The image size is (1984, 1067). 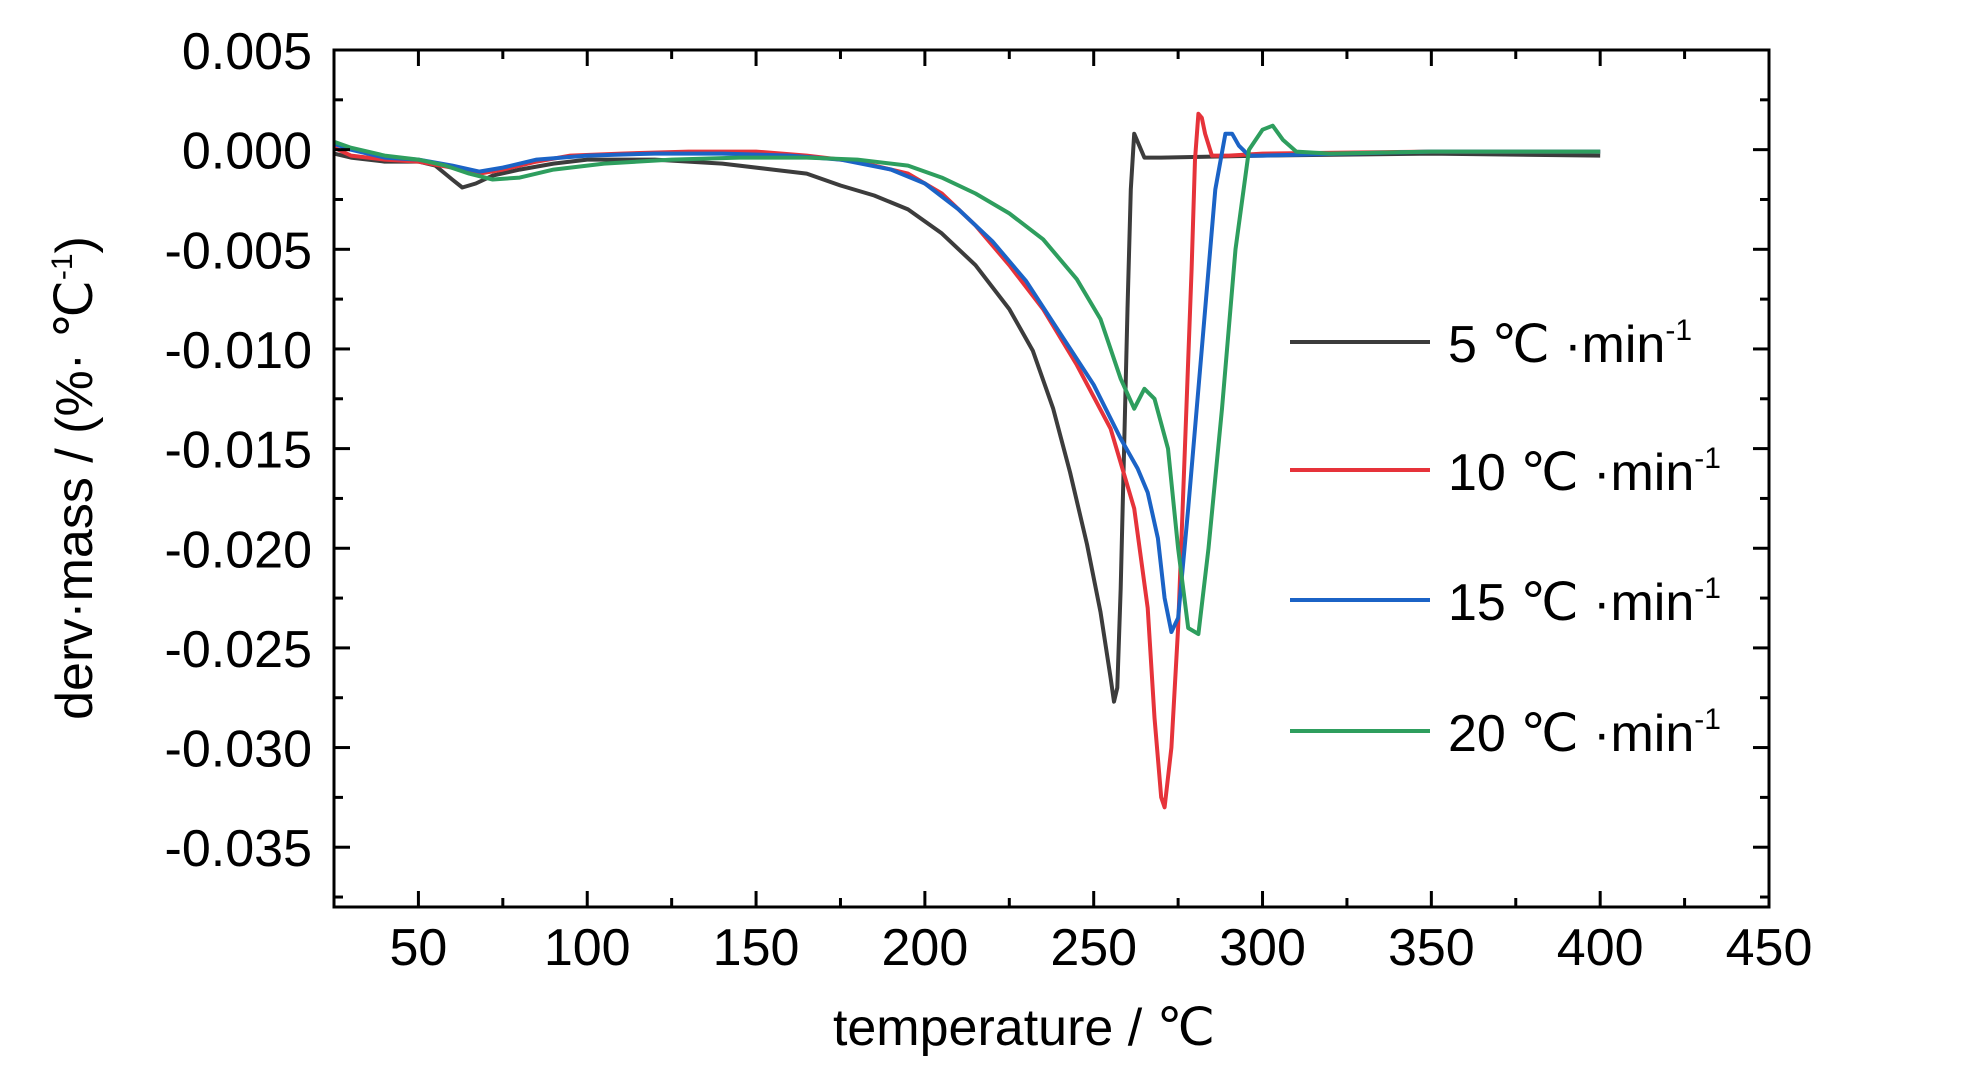 I want to click on x-tick-label: 250, so click(x=1093, y=948).